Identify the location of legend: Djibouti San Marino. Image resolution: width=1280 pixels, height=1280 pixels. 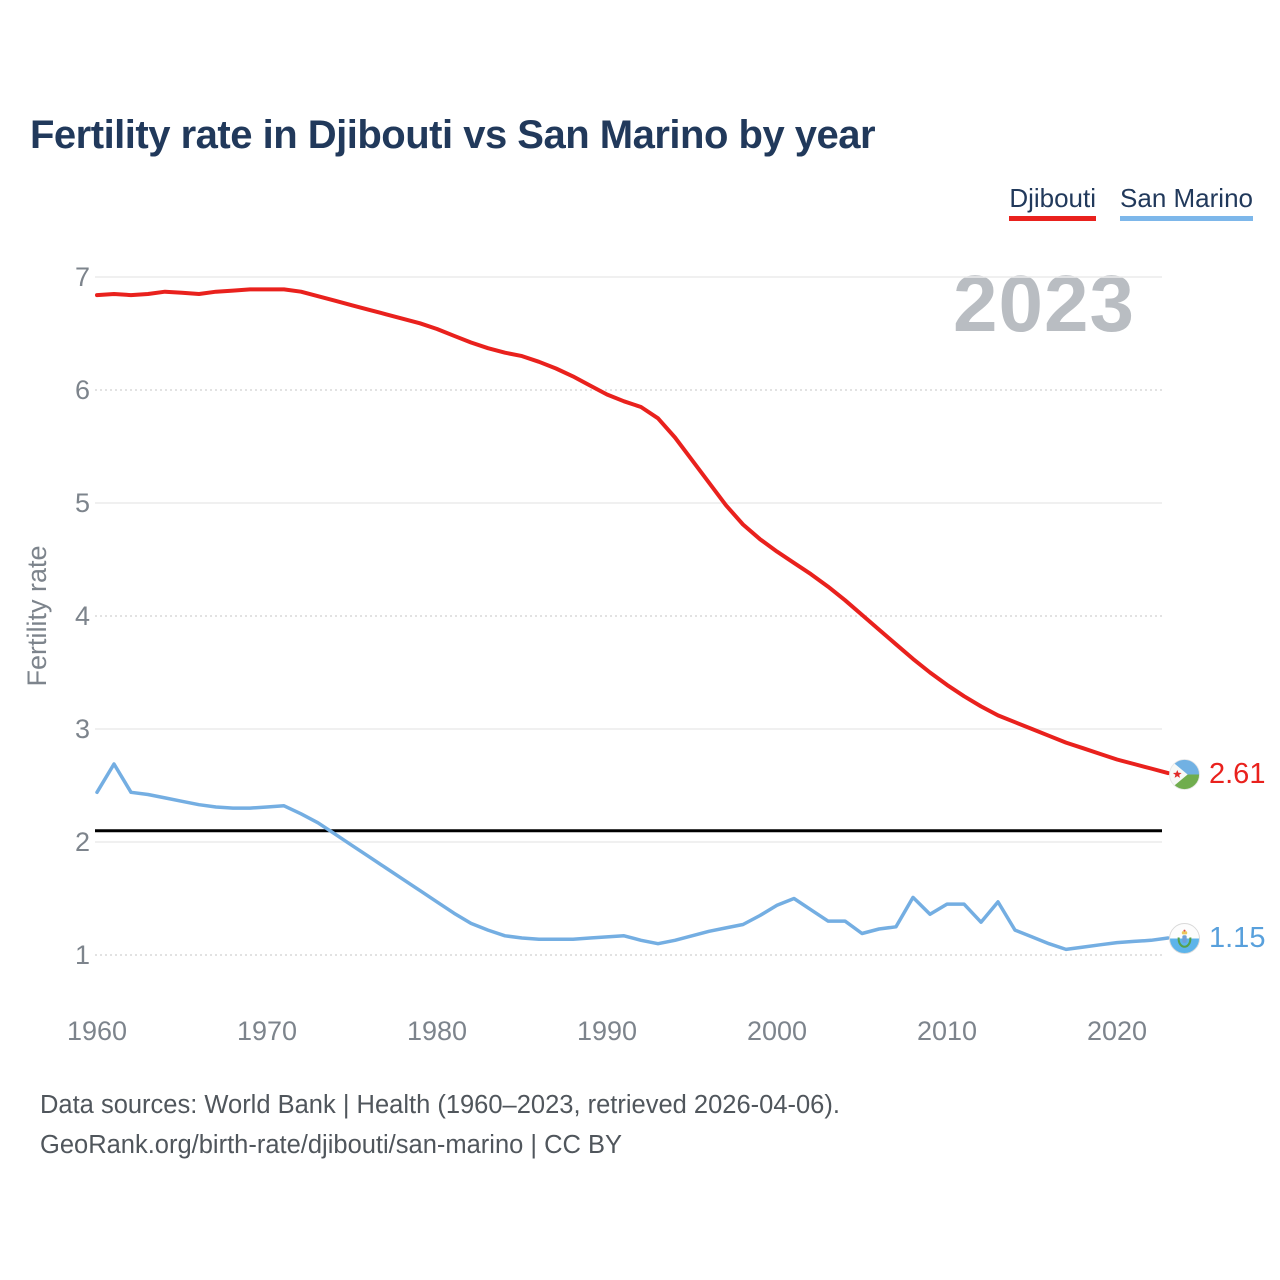
(1131, 202).